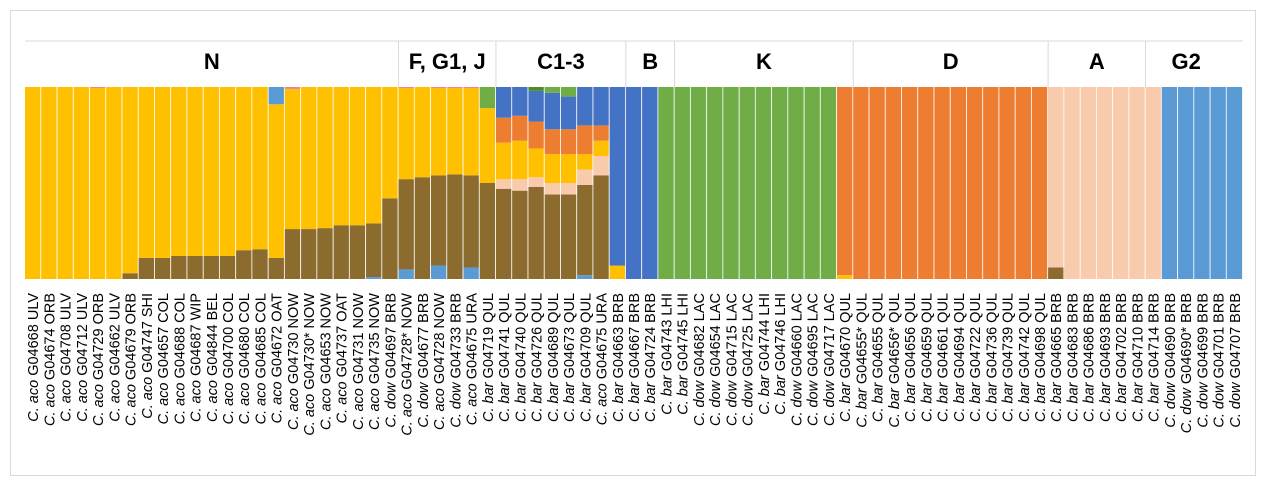 This screenshot has width=1266, height=486. Describe the element at coordinates (1009, 357) in the screenshot. I see `sample-label: C. bar G04739 QUL` at that location.